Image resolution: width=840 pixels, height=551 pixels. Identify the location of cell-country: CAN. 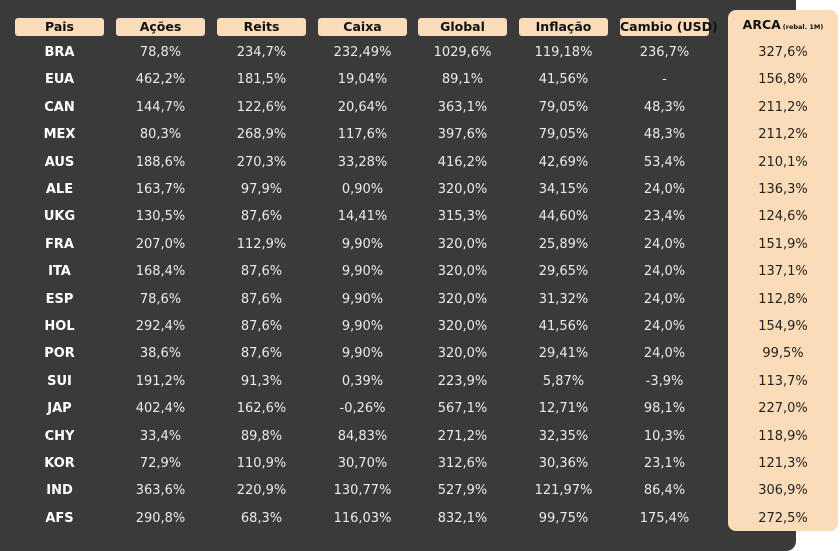
(59, 107).